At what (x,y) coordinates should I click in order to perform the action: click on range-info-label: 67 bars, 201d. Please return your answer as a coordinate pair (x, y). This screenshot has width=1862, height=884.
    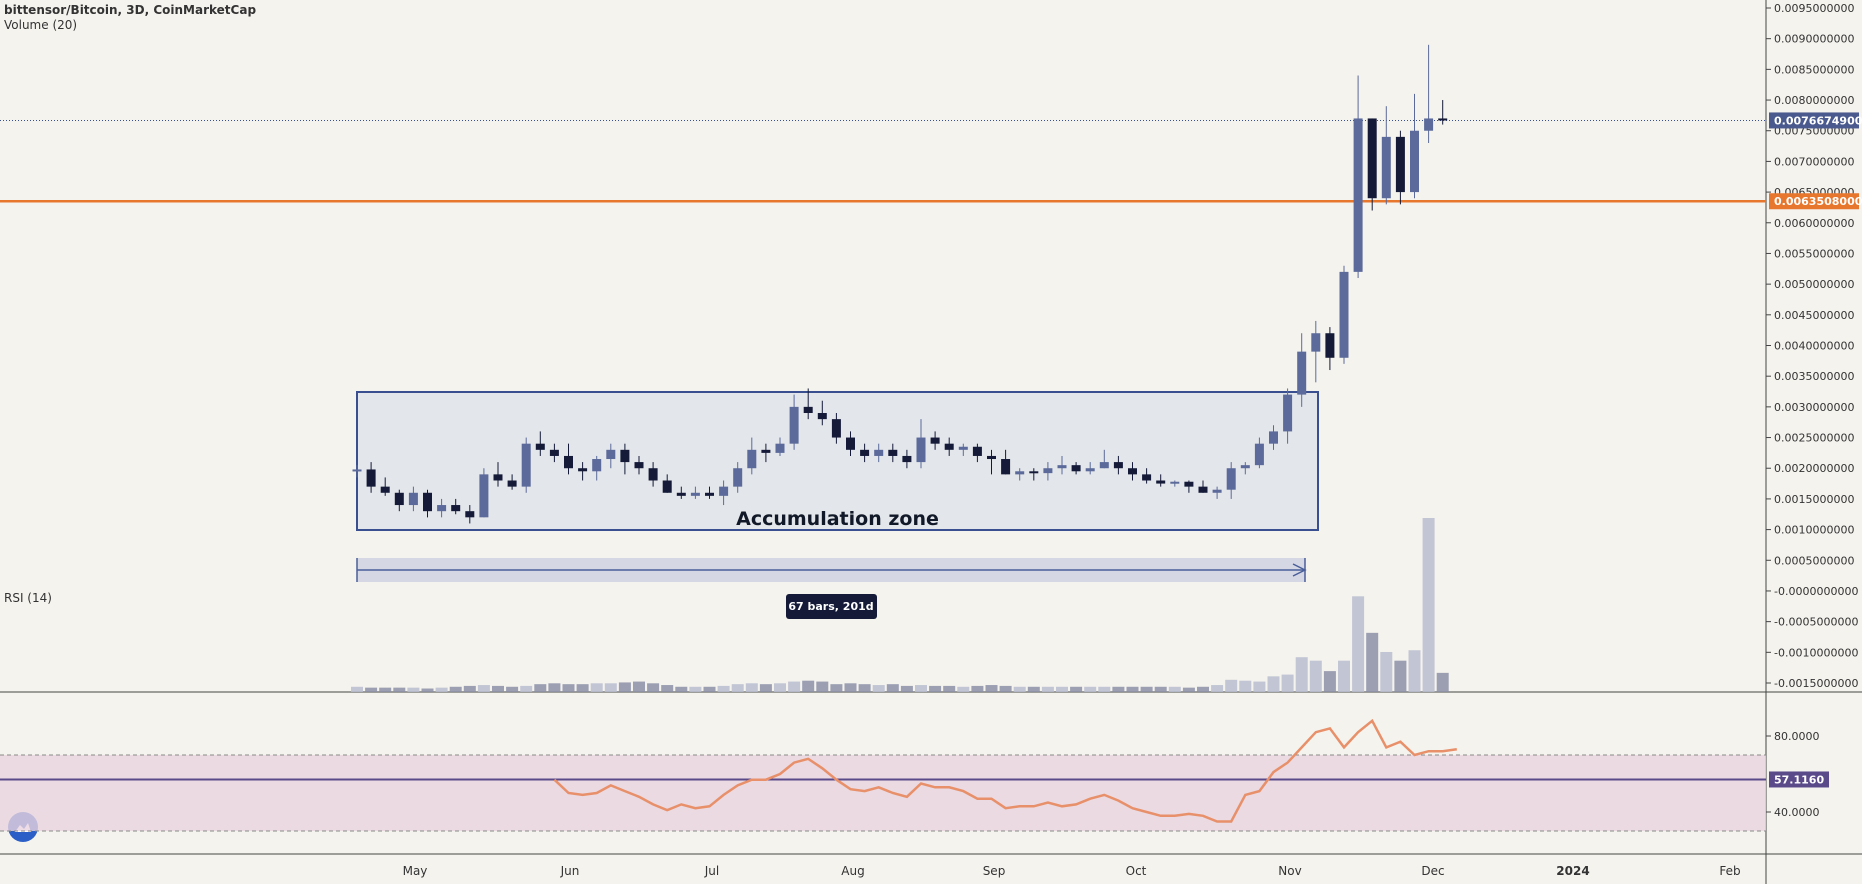
    Looking at the image, I should click on (830, 606).